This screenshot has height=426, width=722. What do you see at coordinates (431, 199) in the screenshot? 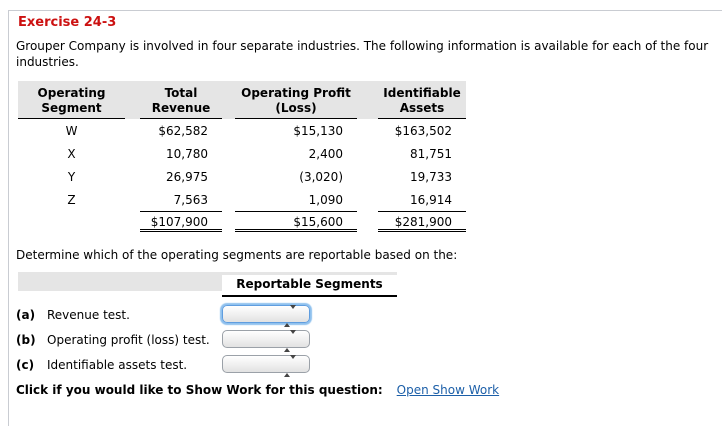
I see `assets-cell: 16,914` at bounding box center [431, 199].